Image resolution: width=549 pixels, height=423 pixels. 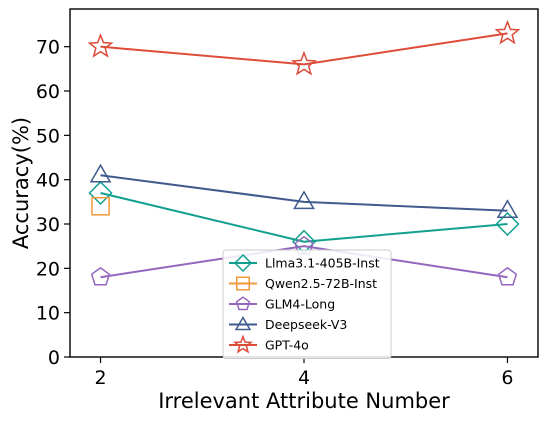 What do you see at coordinates (53, 203) in the screenshot?
I see `y-axis-ticks: 0 10 20 30 40 50 60 70` at bounding box center [53, 203].